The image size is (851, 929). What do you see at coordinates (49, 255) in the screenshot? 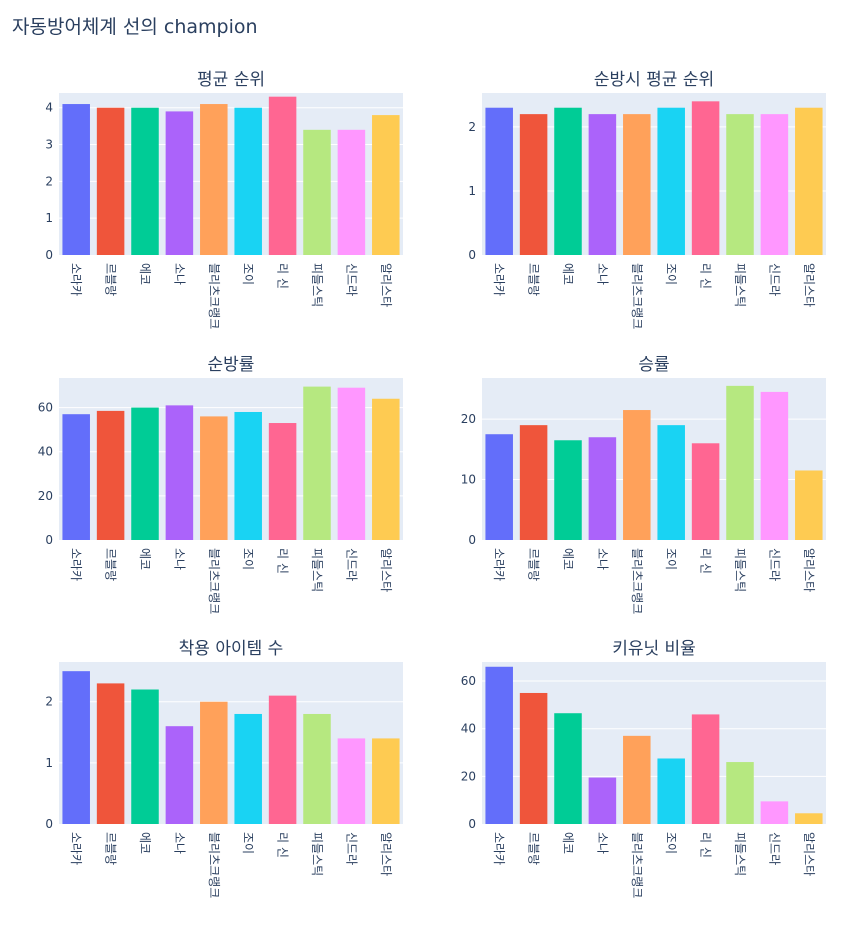
I see `y-tick-label: 0` at bounding box center [49, 255].